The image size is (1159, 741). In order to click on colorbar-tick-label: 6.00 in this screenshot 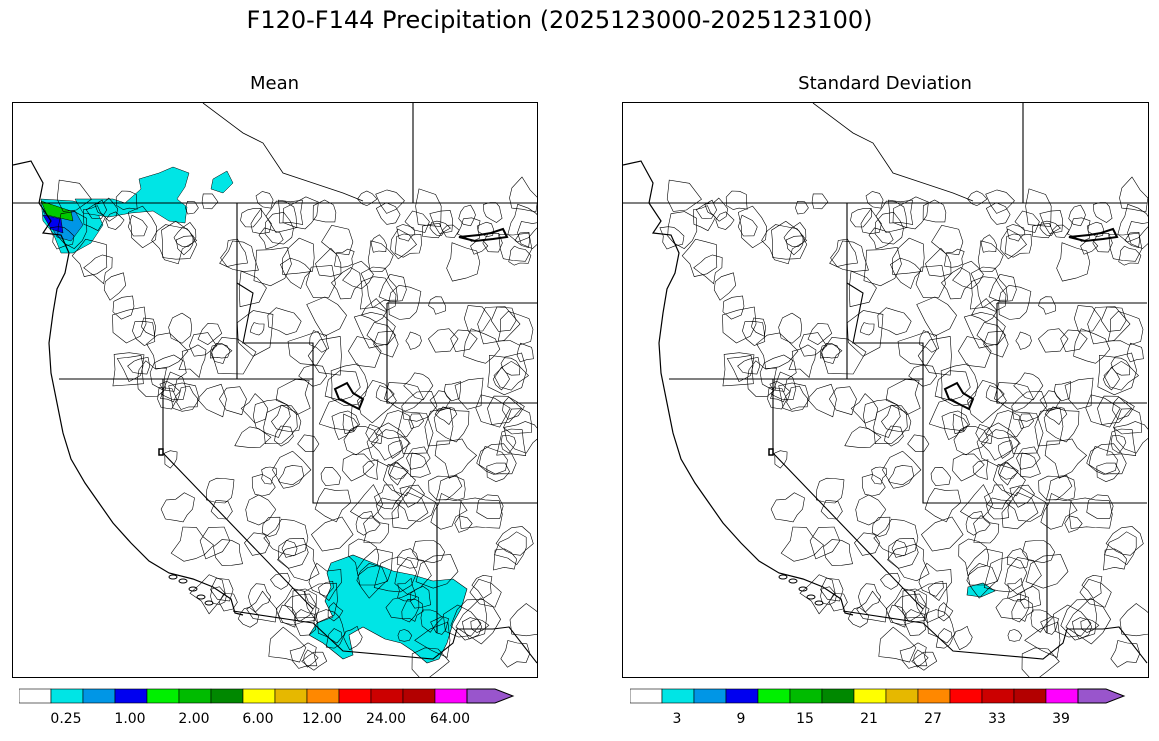, I will do `click(258, 719)`.